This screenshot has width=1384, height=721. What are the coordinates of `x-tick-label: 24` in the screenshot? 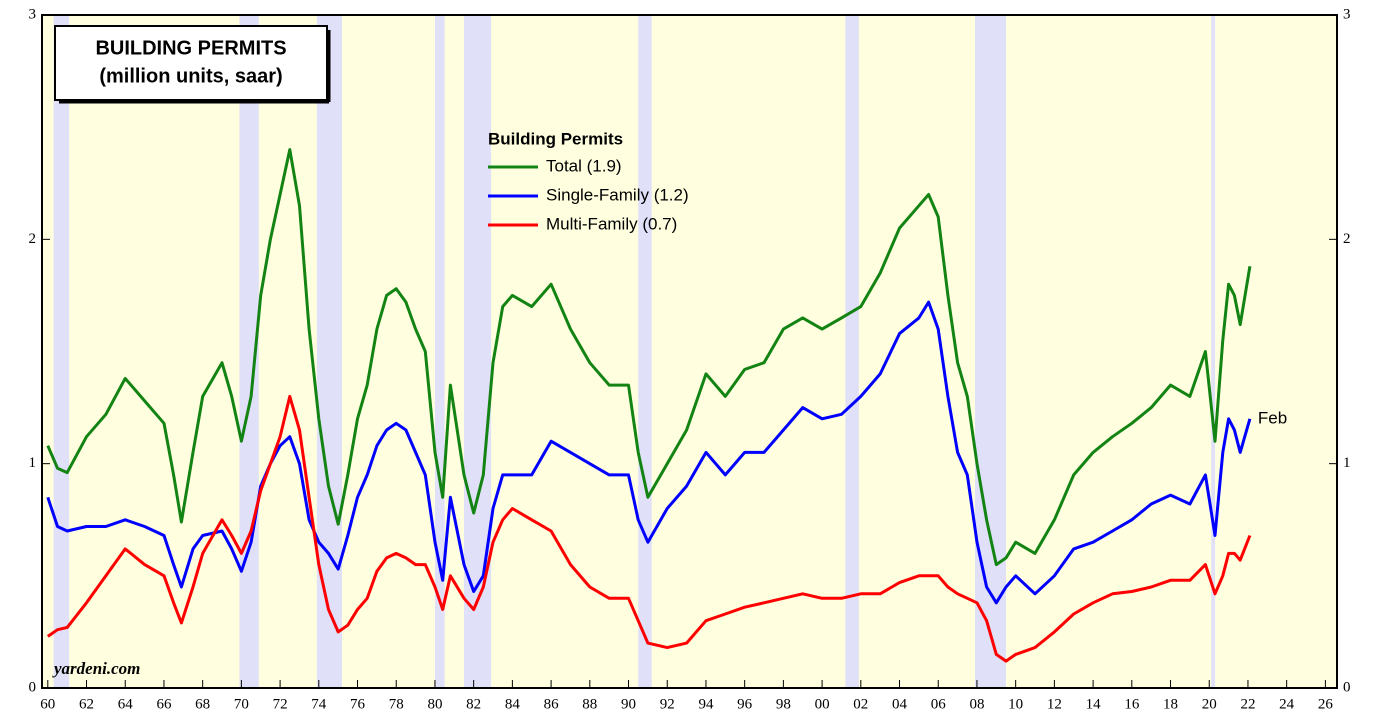 It's located at (1287, 704).